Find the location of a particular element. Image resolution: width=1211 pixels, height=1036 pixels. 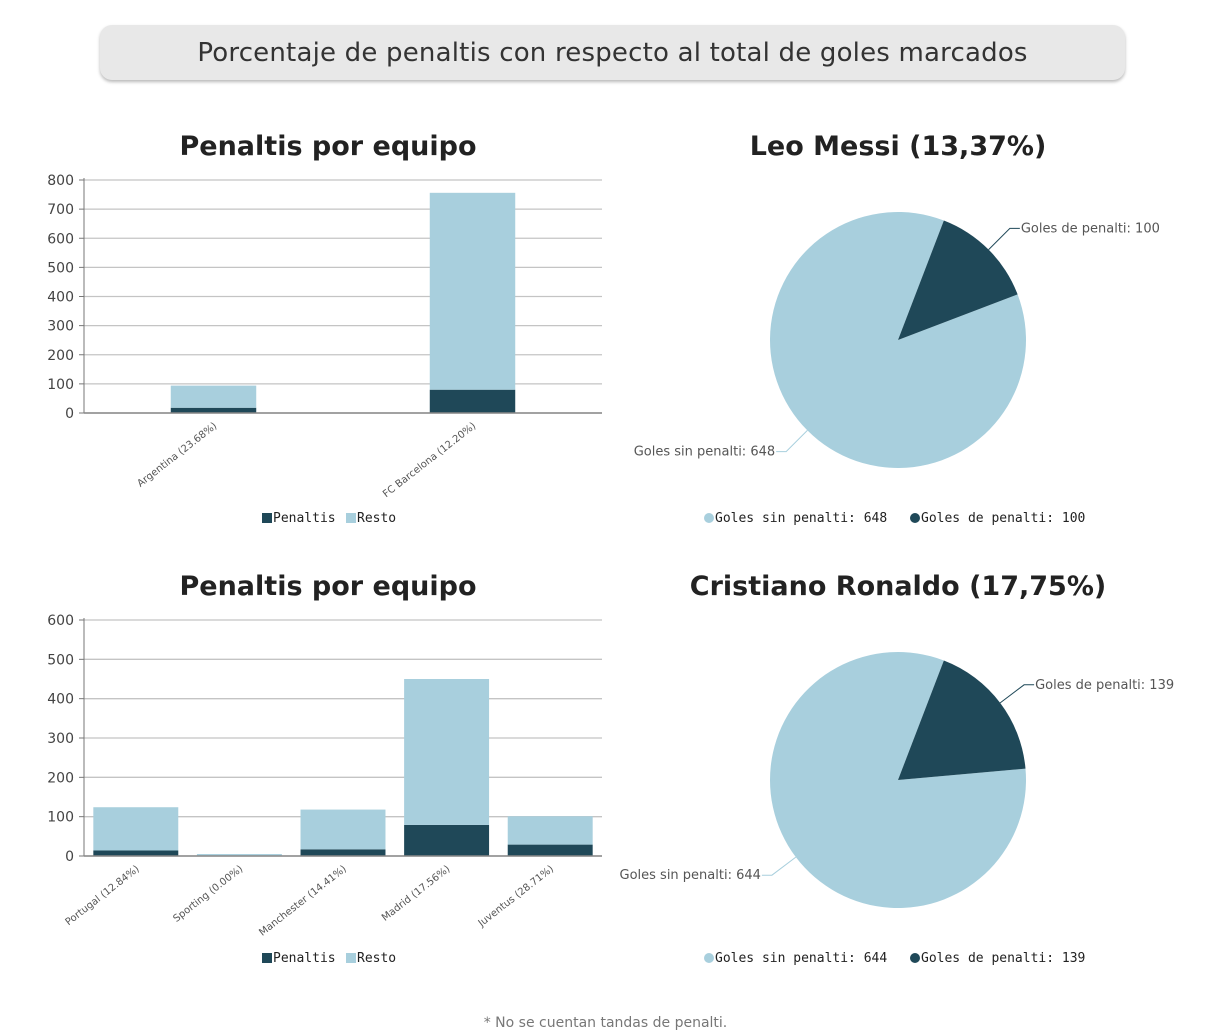

bar2-x-tick-label: Manchester (14.41%) is located at coordinates (303, 901).